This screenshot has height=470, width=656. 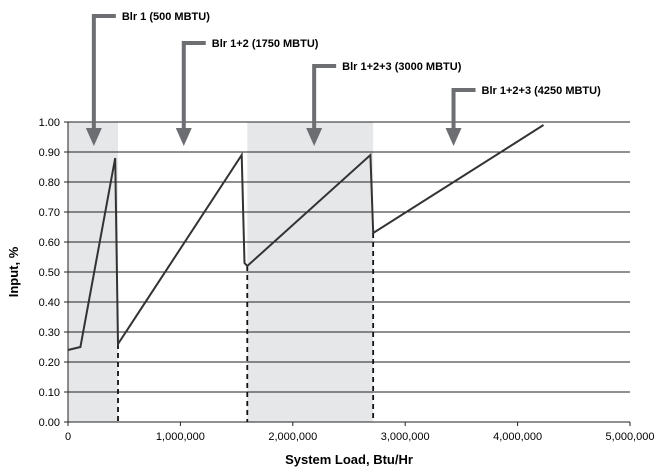 What do you see at coordinates (542, 91) in the screenshot?
I see `annotation-4-label: Blr 1+2+3 (4250 MBTU)` at bounding box center [542, 91].